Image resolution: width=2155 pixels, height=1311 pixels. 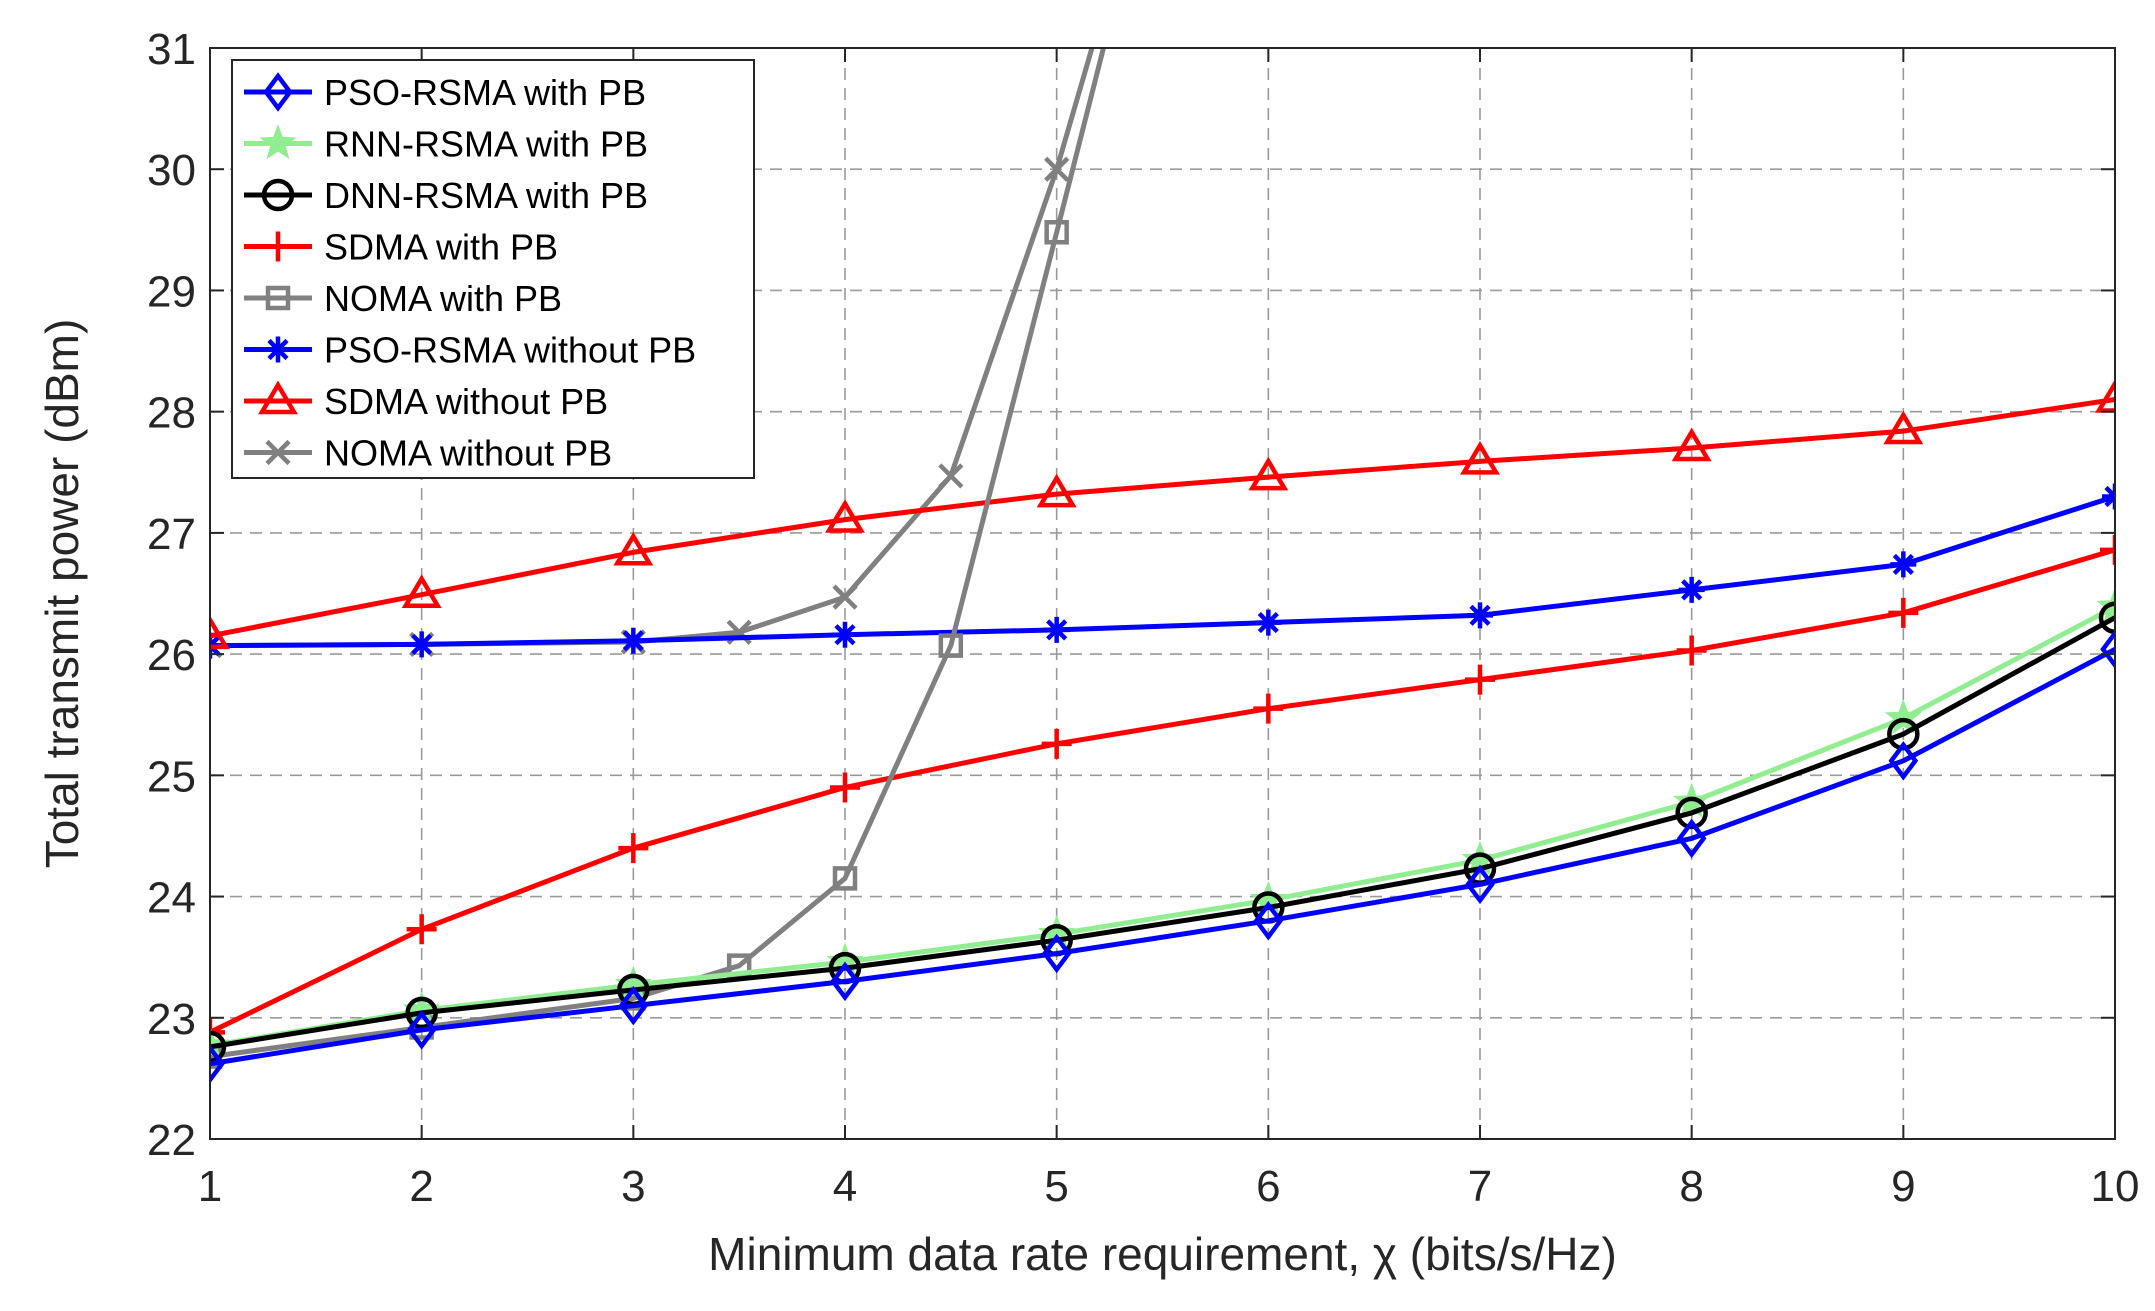 I want to click on x-tick-label: 3, so click(x=633, y=1186).